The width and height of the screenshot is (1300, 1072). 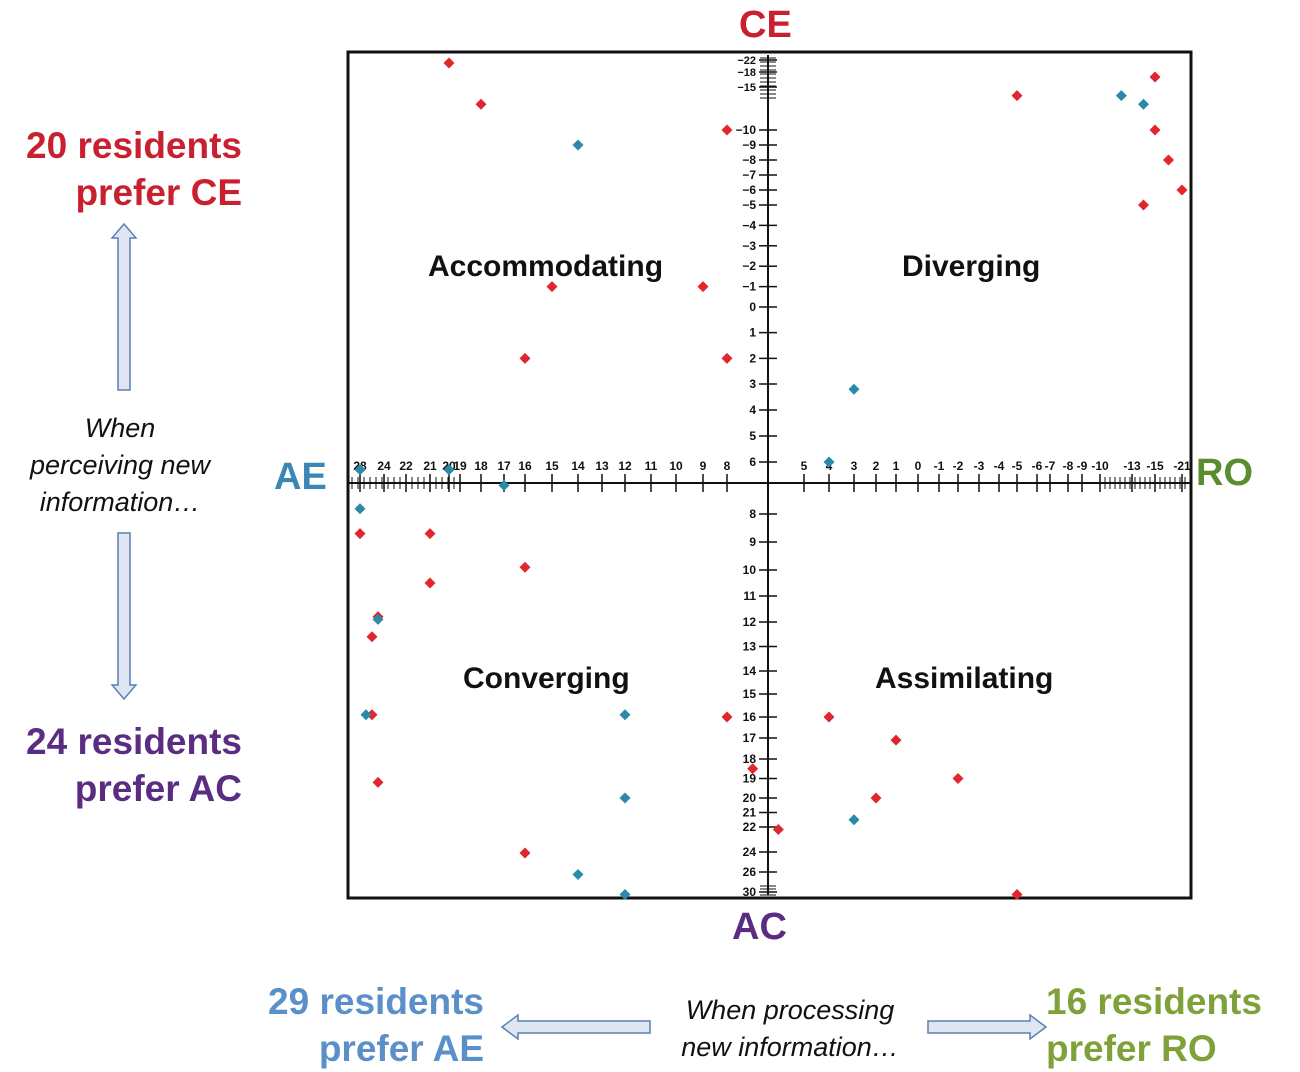 I want to click on axis-left-ae: AE, so click(x=300, y=477).